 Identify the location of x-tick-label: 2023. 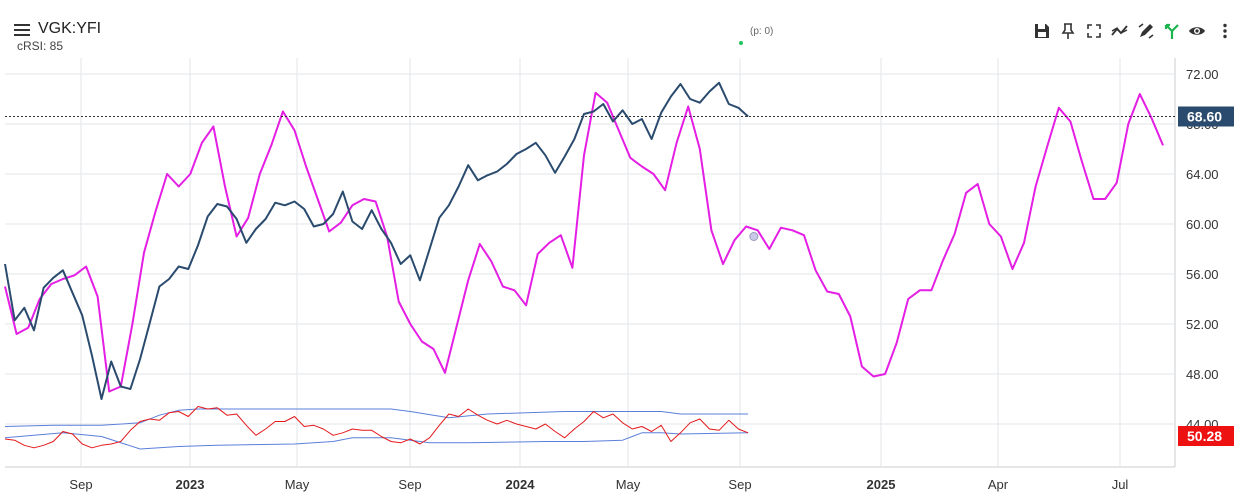
(190, 484).